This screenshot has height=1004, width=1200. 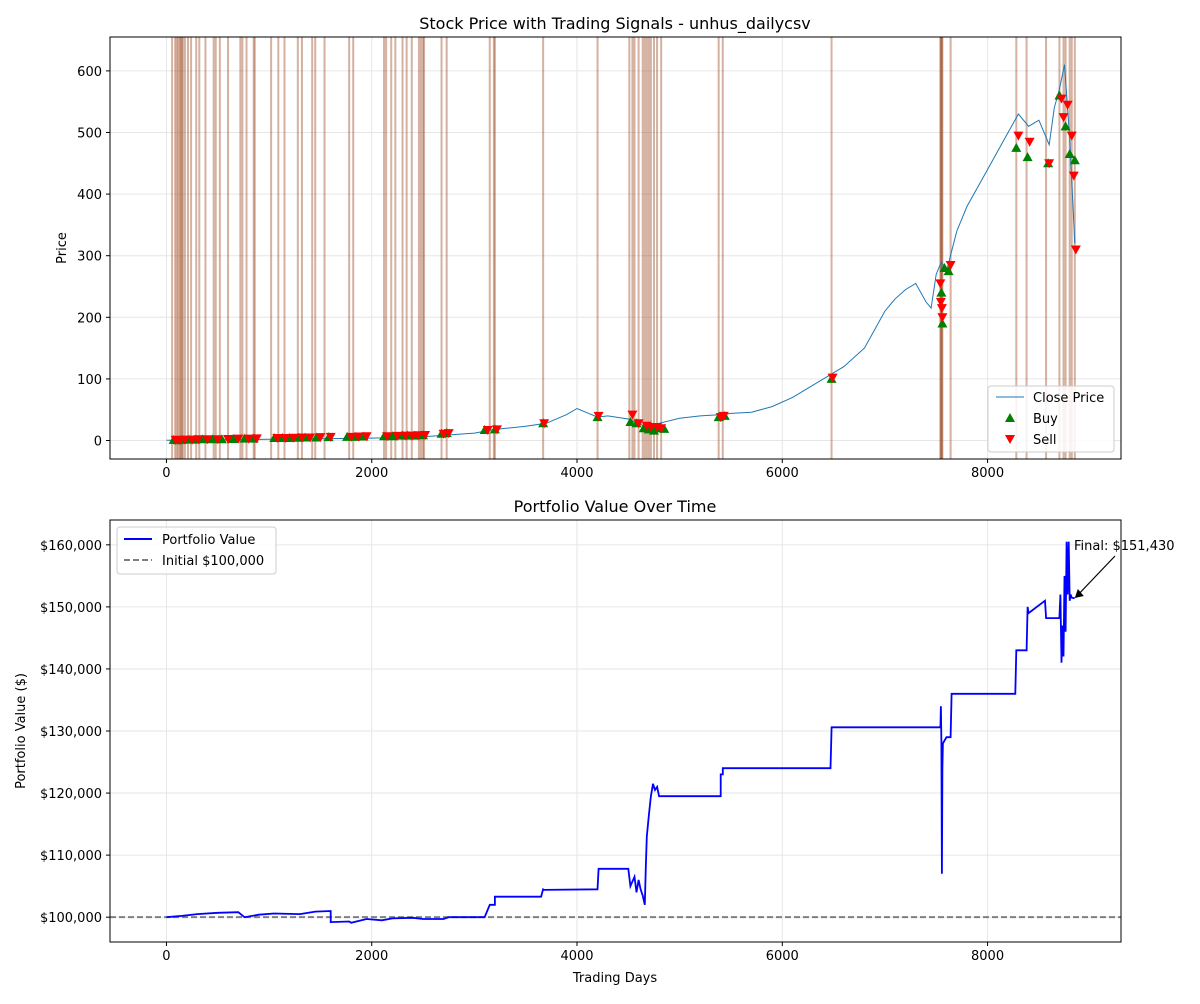 I want to click on portfolio-legend-box, so click(x=196, y=550).